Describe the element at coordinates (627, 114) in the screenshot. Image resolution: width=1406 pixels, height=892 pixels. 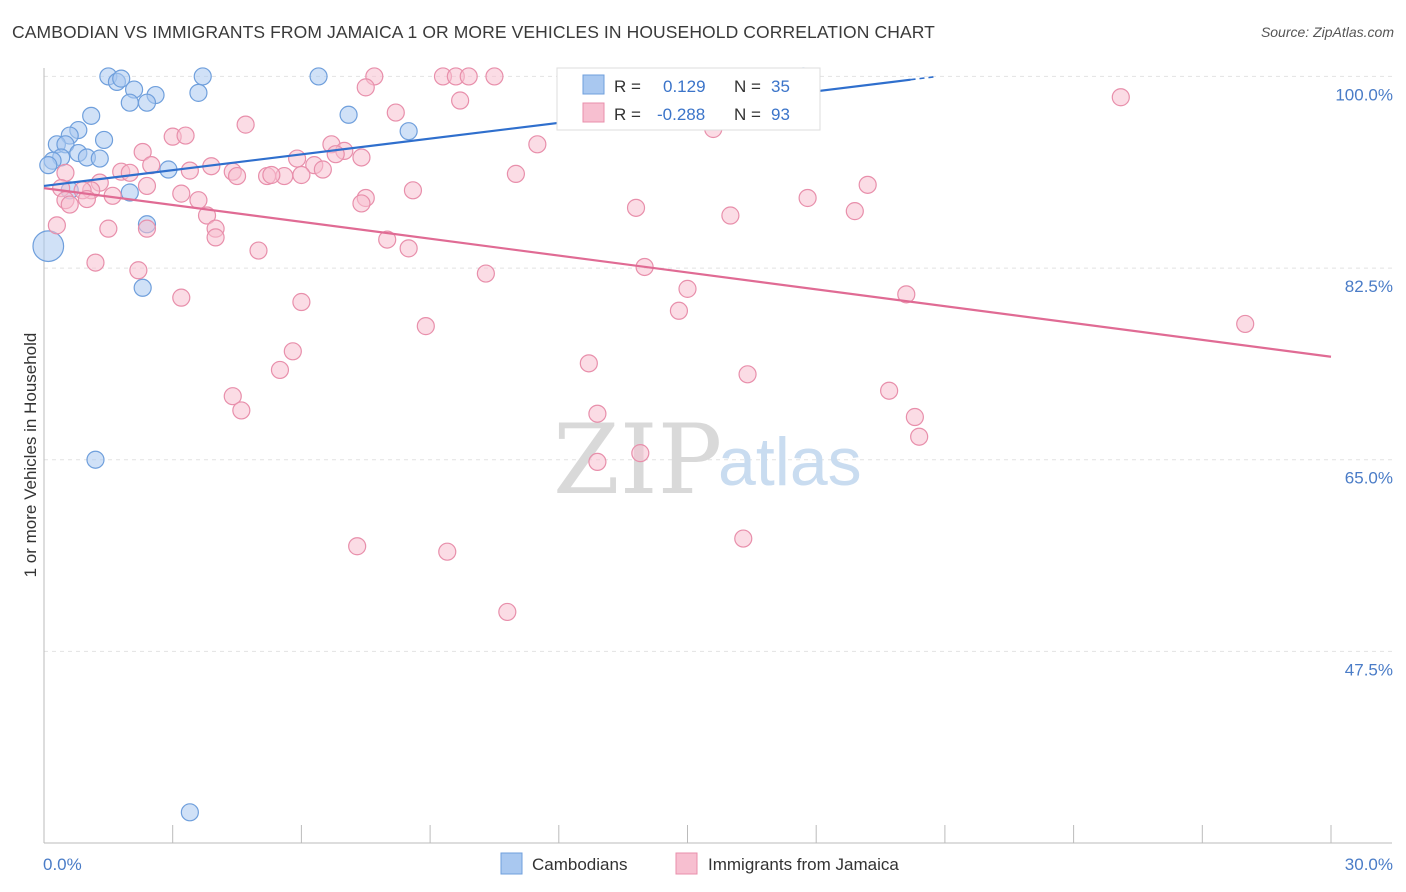
I see `stats-r-label-jamaica: R =` at that location.